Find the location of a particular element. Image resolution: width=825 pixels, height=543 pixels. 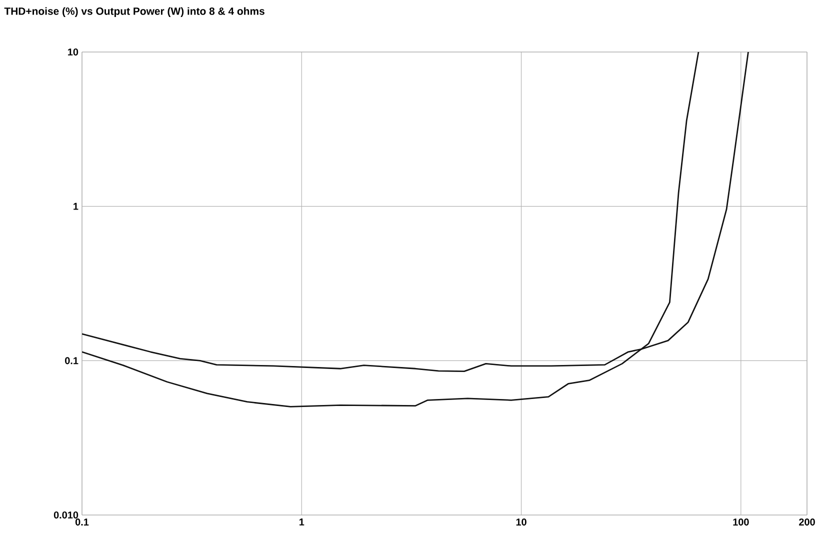

y-tick-label: 0.1 is located at coordinates (71, 360).